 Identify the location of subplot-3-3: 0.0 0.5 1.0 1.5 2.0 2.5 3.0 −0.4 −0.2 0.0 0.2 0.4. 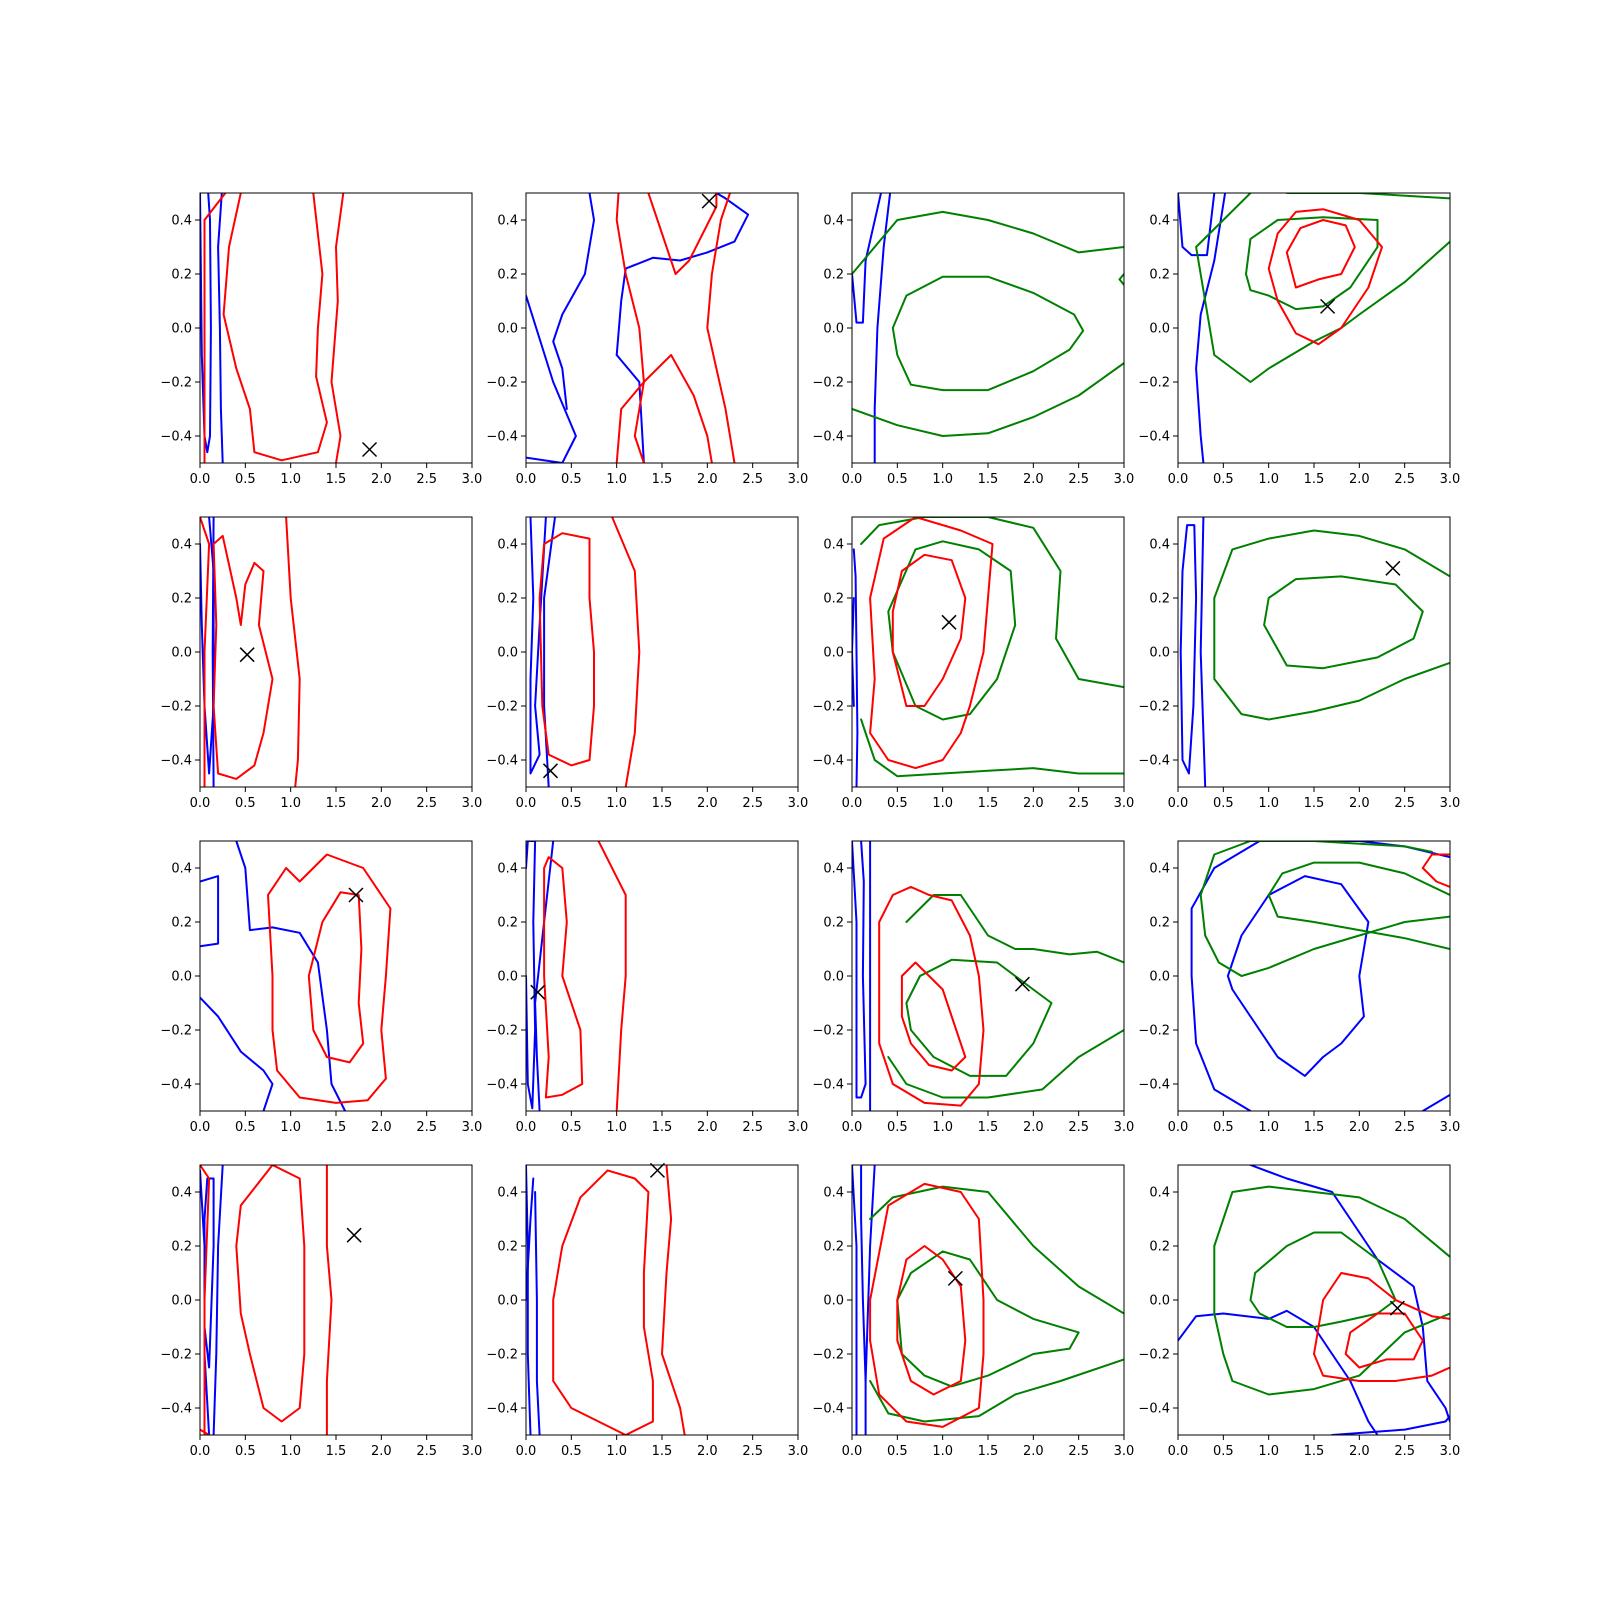
(973, 987).